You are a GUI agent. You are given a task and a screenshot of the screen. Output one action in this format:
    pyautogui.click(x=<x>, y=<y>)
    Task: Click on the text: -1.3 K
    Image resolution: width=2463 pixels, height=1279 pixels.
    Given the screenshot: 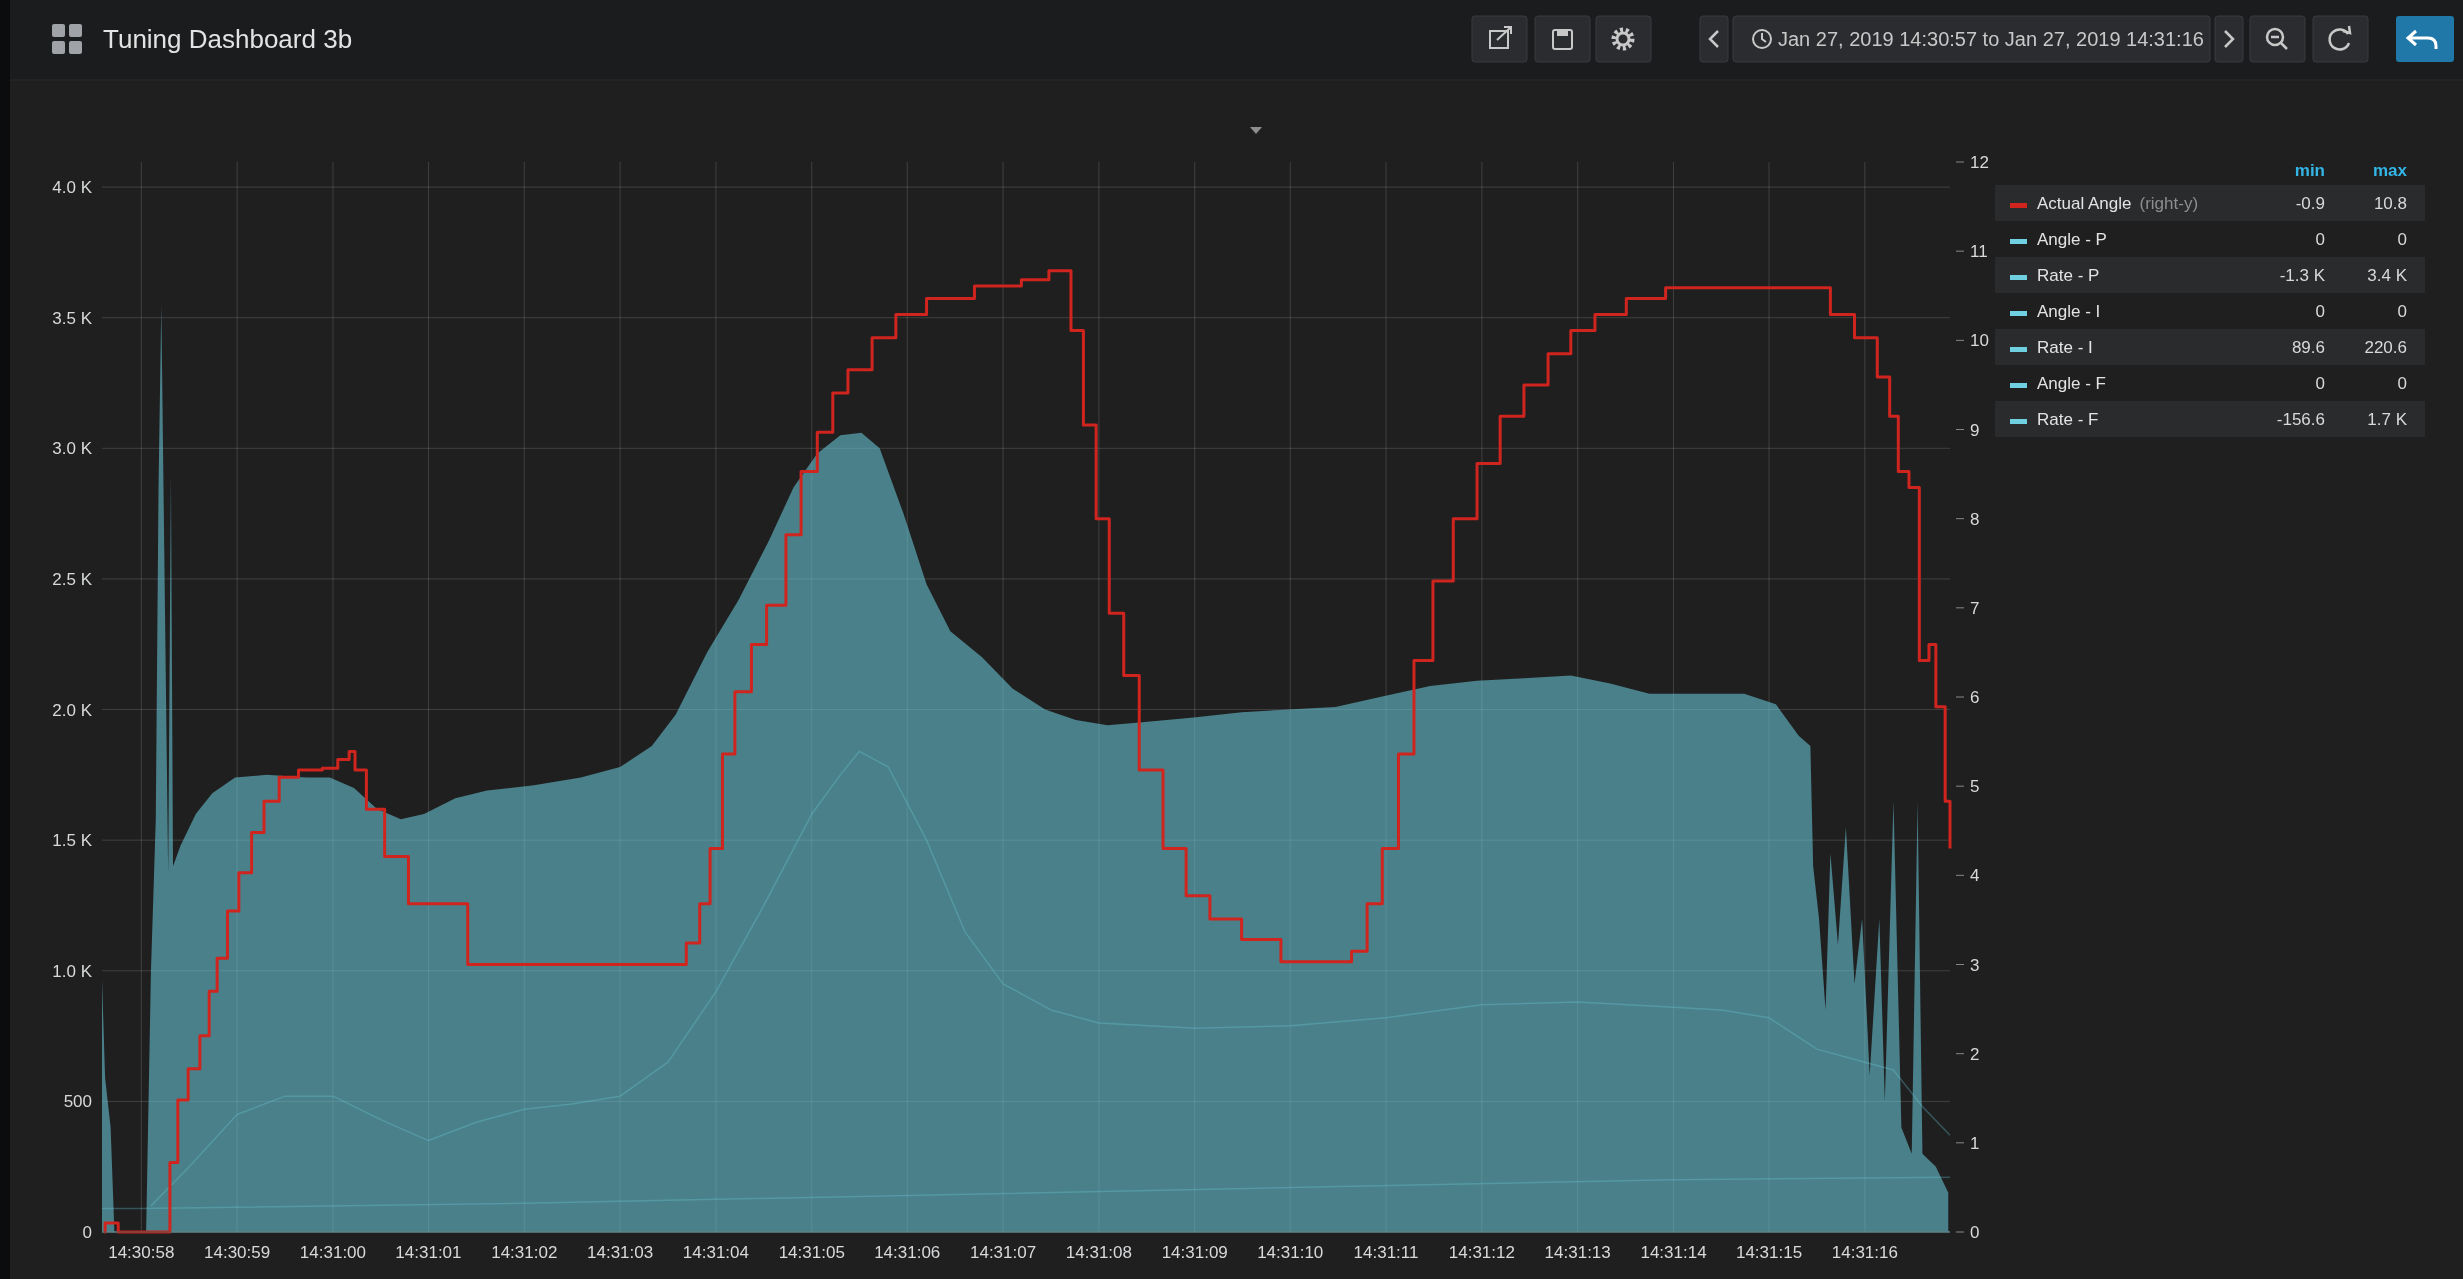 What is the action you would take?
    pyautogui.click(x=2302, y=275)
    